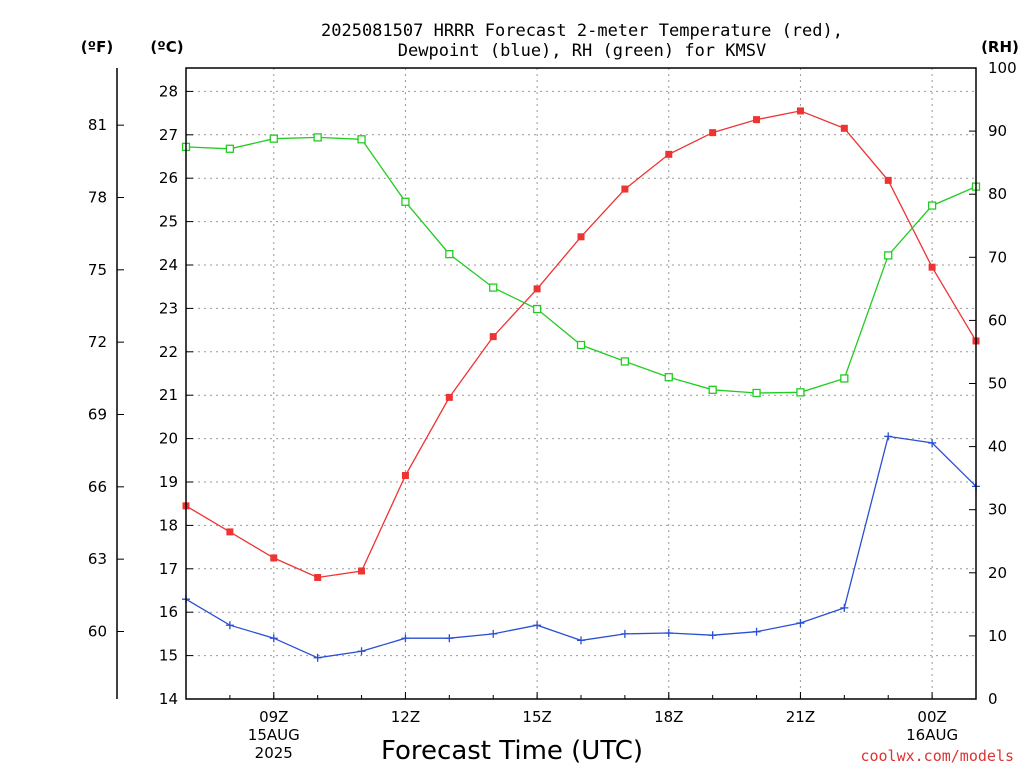  I want to click on celsius-tick-label: 21, so click(168, 395).